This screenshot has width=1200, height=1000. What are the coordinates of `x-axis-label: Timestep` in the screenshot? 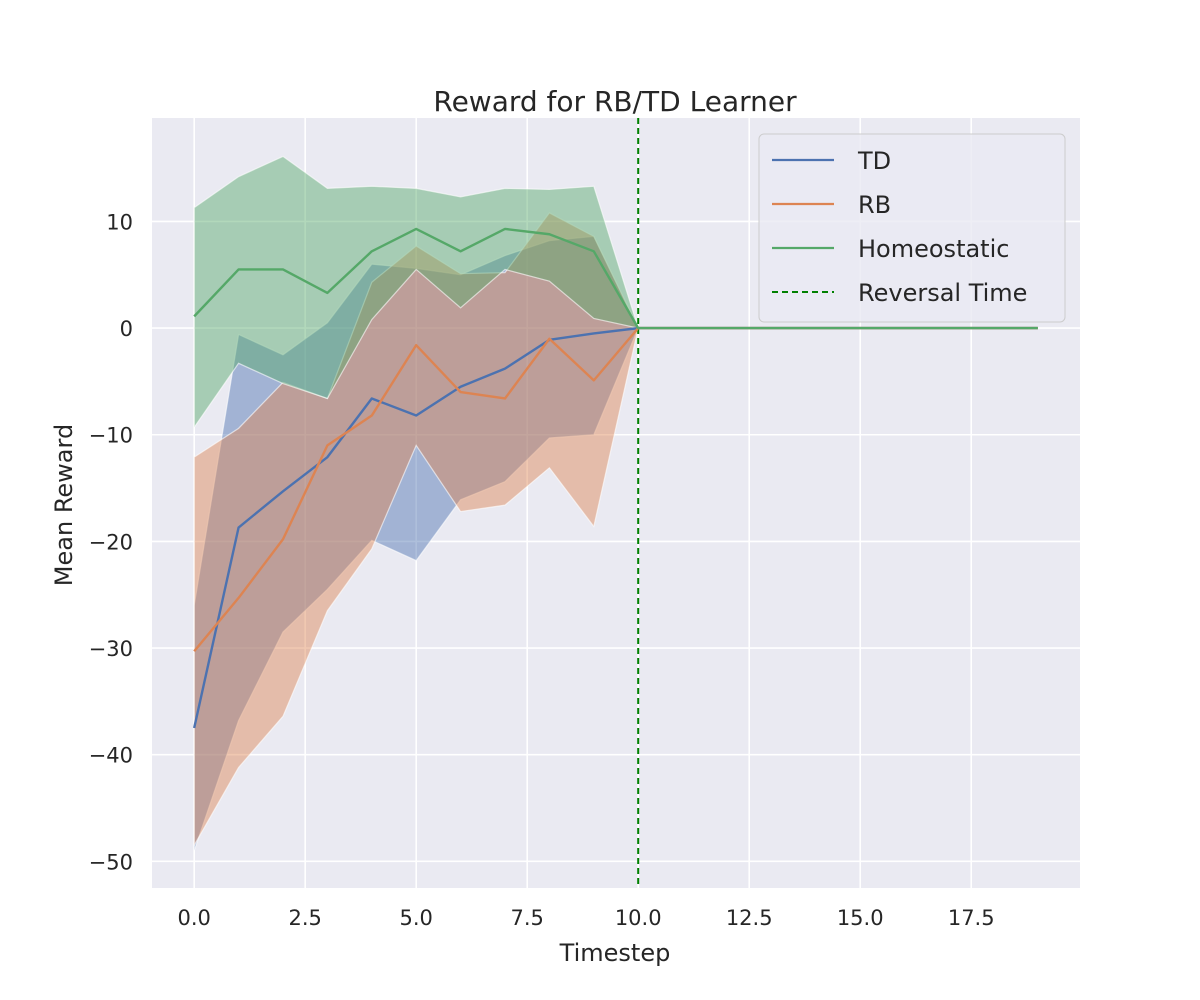 It's located at (615, 953).